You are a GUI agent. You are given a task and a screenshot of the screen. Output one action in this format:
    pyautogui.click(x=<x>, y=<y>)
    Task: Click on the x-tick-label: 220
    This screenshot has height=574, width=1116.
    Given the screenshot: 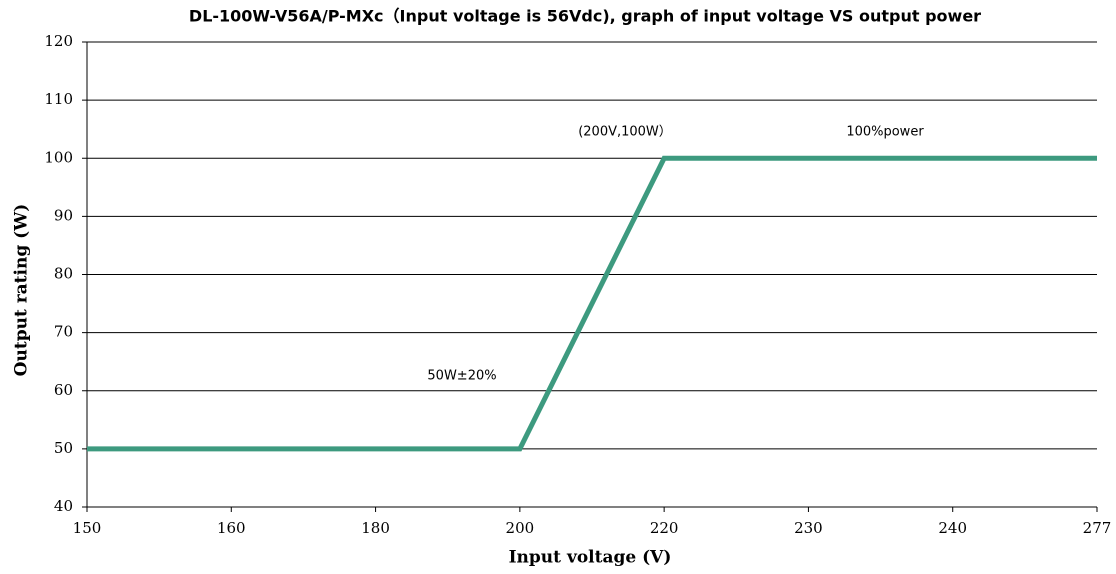 What is the action you would take?
    pyautogui.click(x=664, y=528)
    